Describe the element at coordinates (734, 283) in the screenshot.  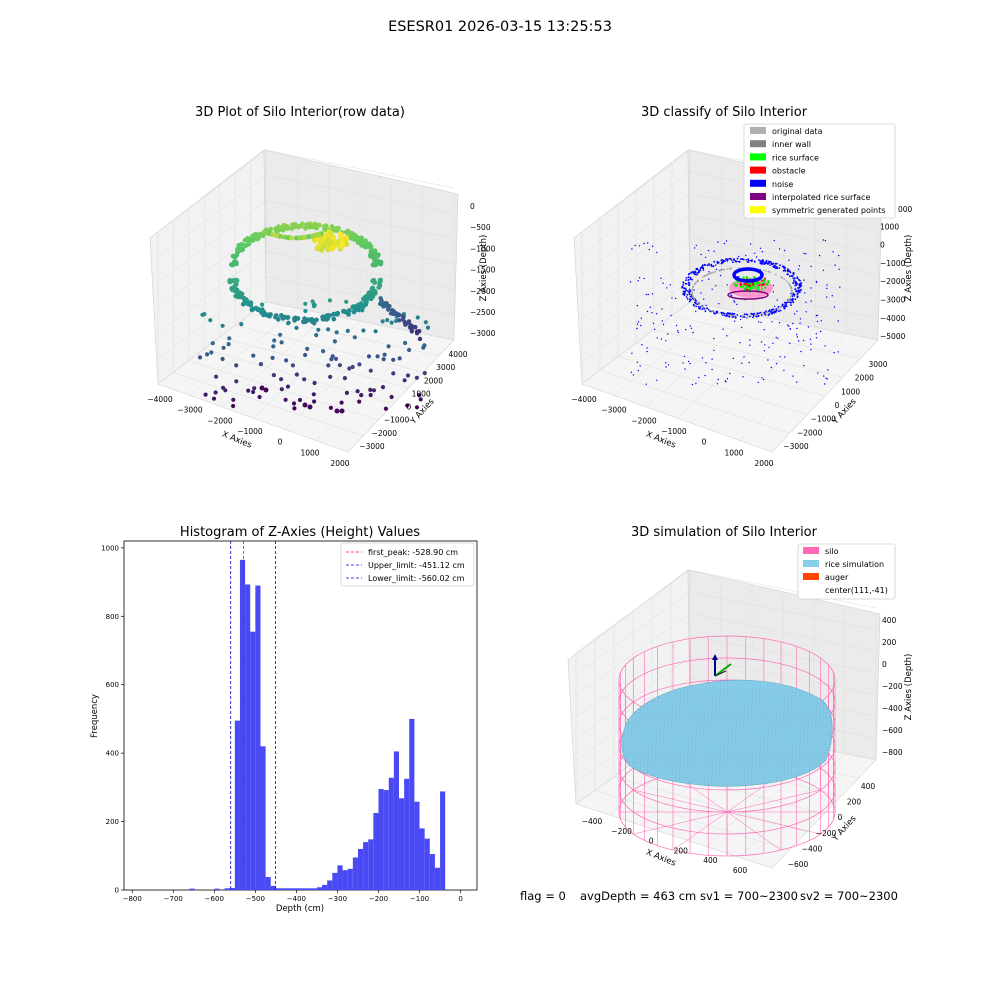
I see `classify-rice-surface-point` at that location.